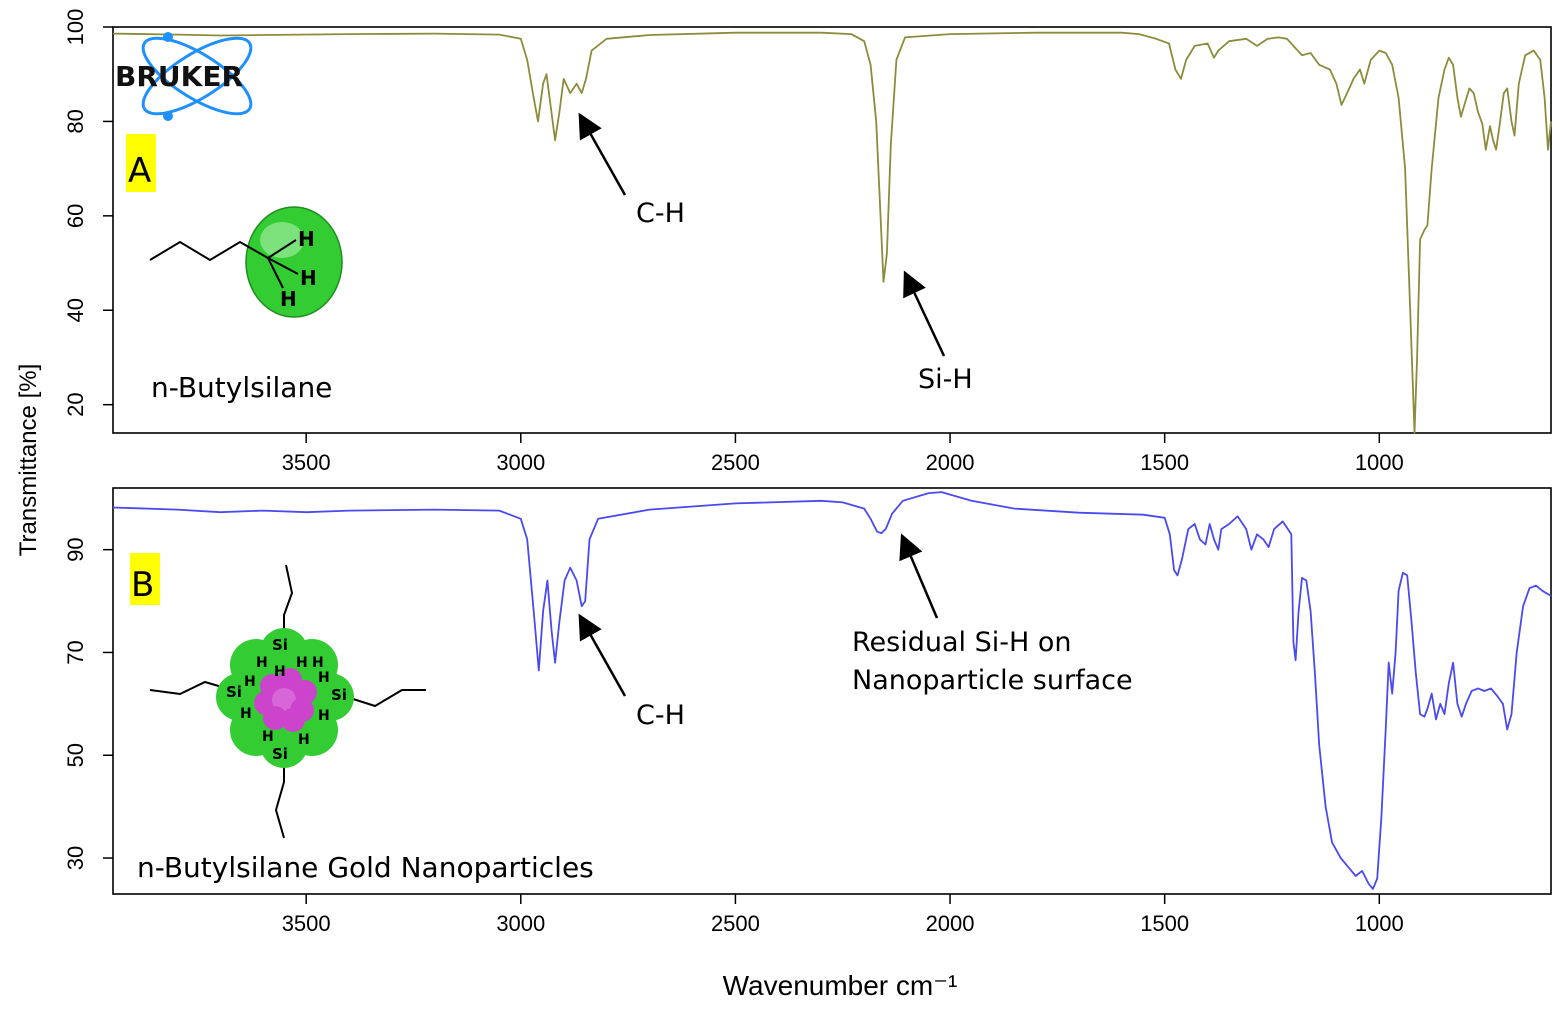 The height and width of the screenshot is (1010, 1560). I want to click on y-tick-label: 60, so click(75, 216).